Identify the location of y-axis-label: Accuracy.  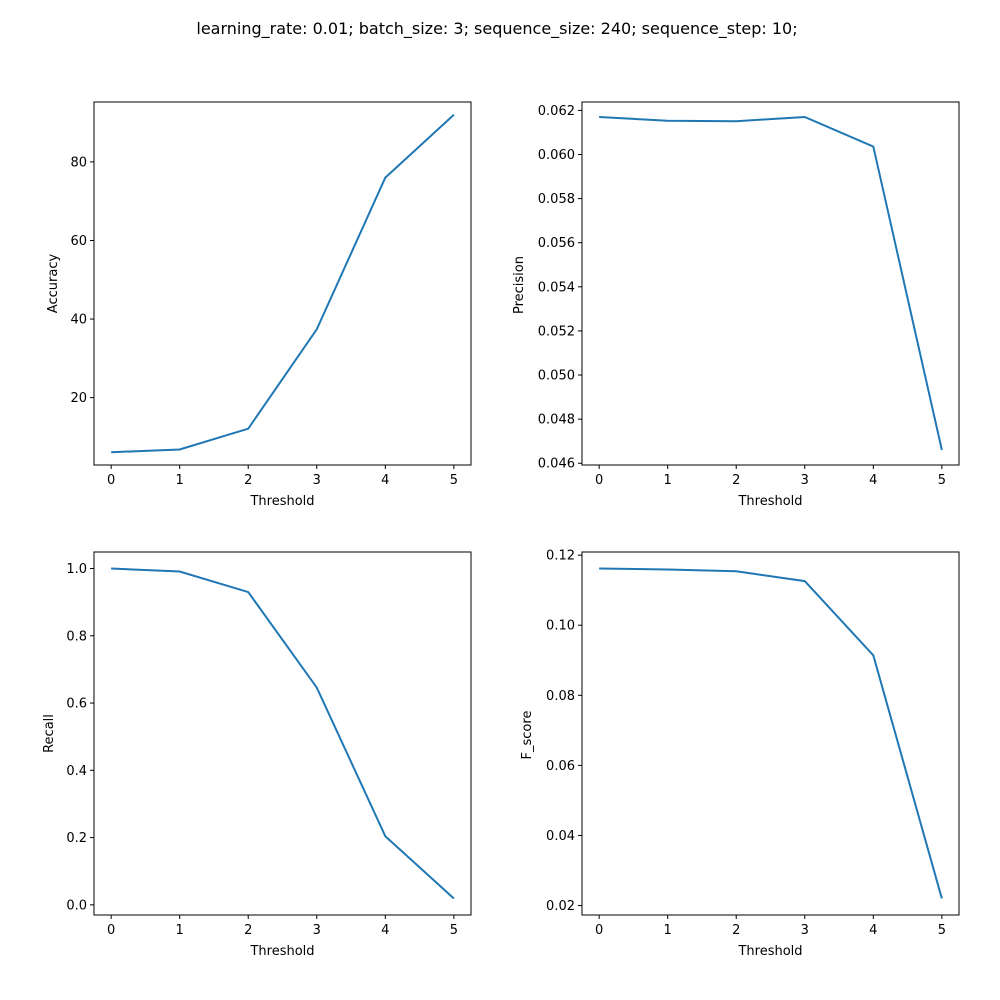
(53, 284).